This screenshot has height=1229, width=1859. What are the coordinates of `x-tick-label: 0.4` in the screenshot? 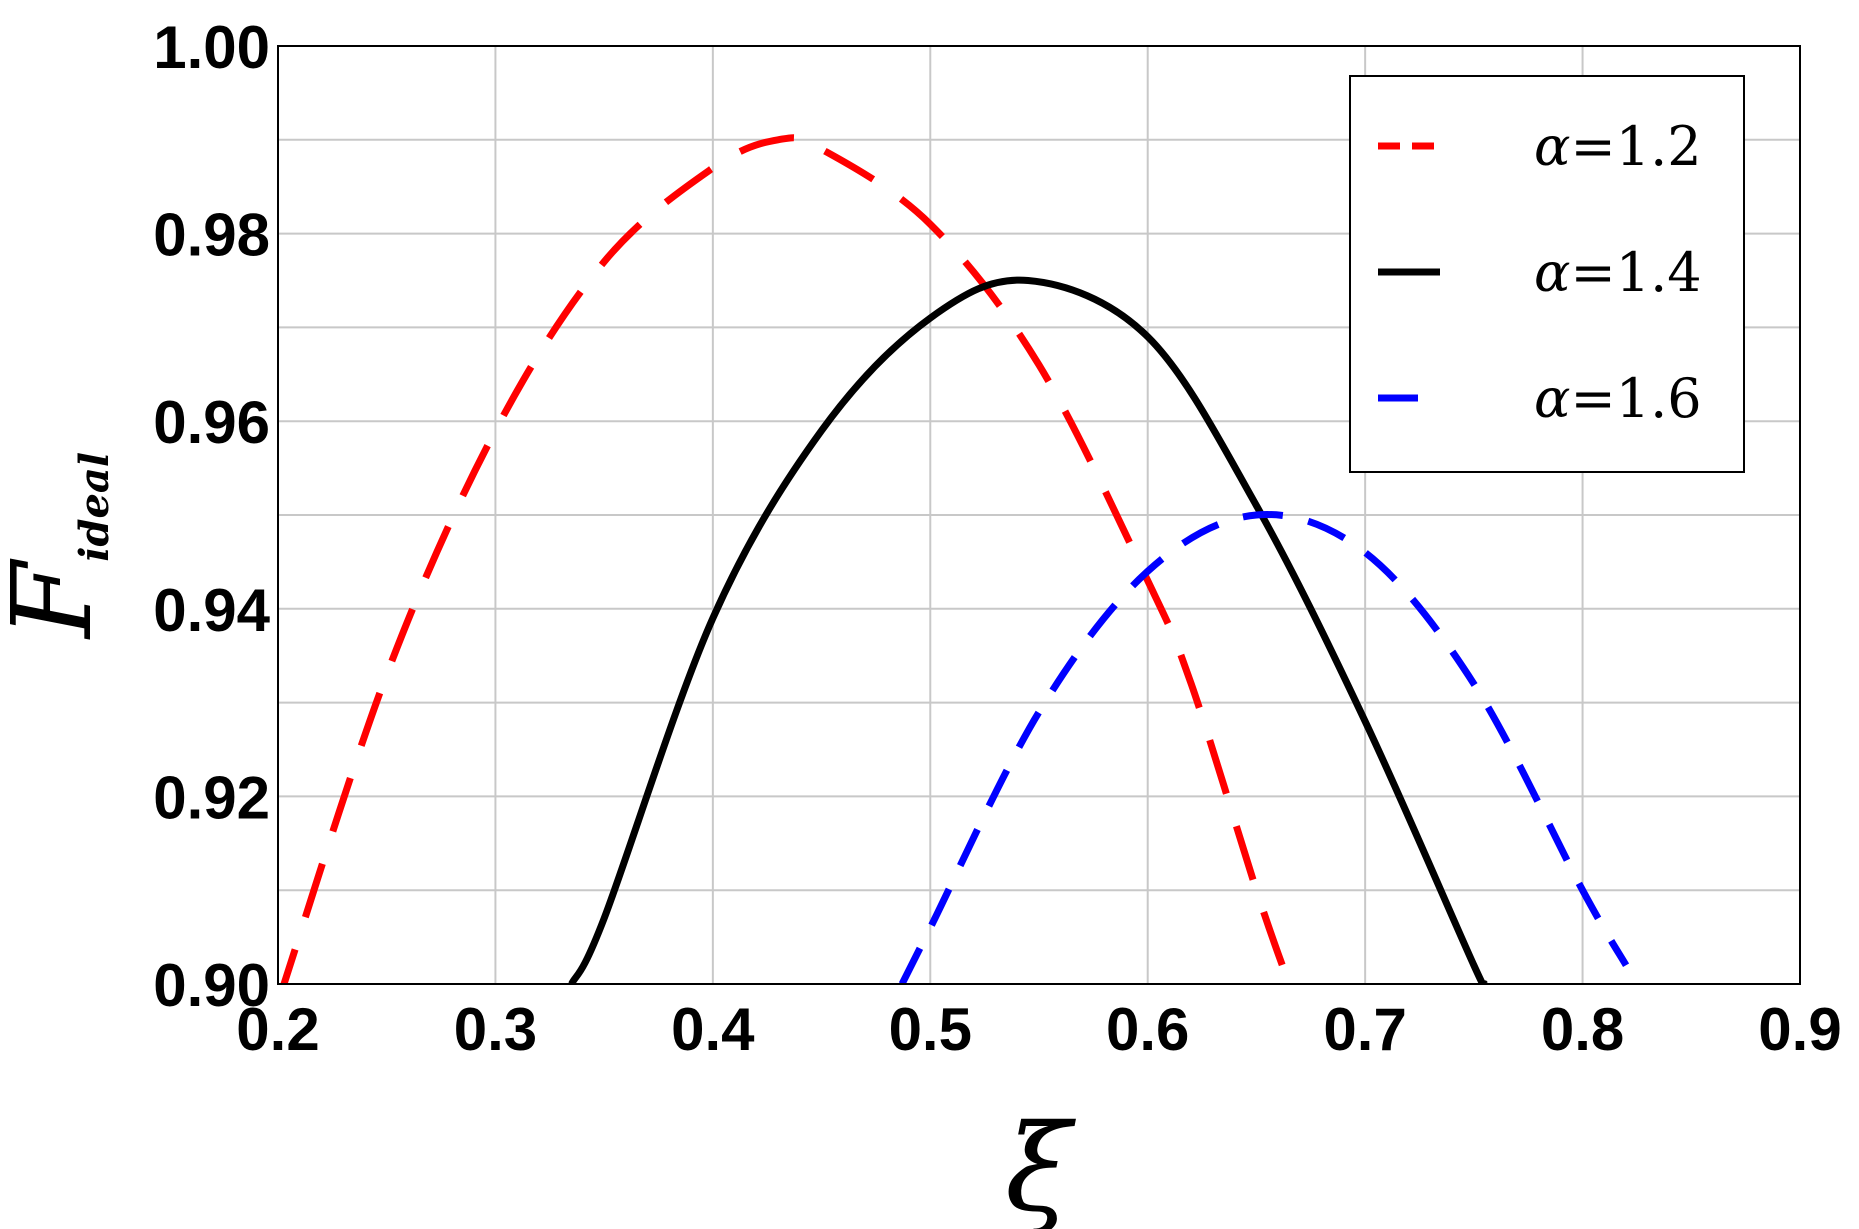 It's located at (713, 1029).